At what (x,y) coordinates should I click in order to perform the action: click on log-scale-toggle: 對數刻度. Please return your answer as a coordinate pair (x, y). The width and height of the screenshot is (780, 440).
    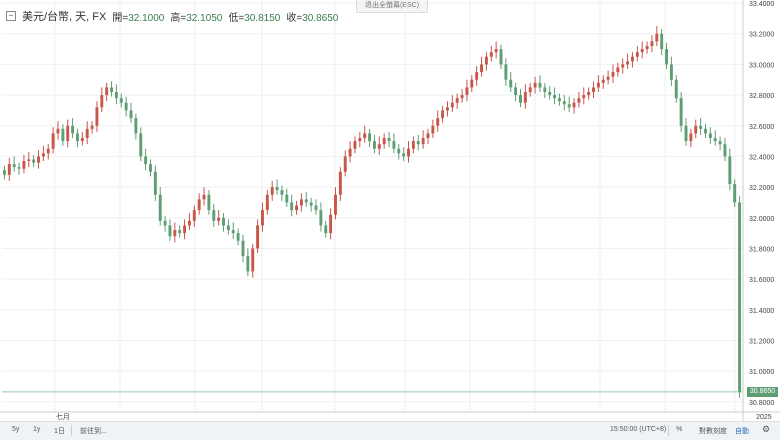
    Looking at the image, I should click on (713, 431).